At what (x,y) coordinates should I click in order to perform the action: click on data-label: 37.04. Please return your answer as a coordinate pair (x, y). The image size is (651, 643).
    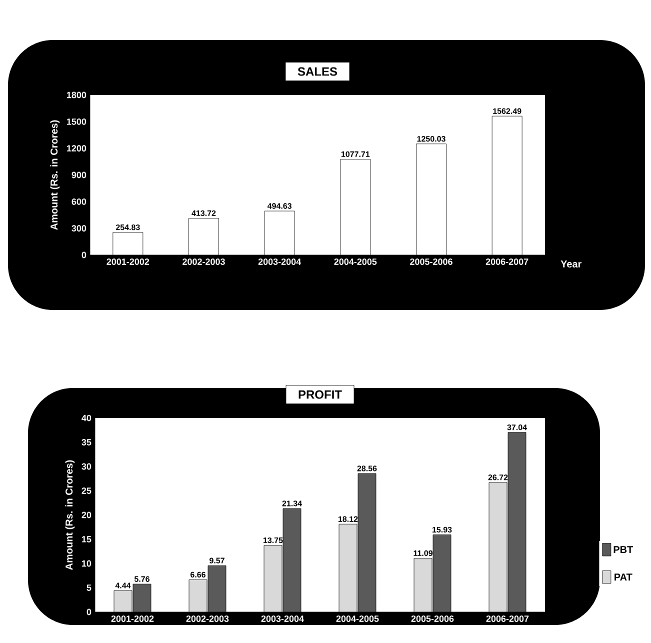
    Looking at the image, I should click on (517, 427).